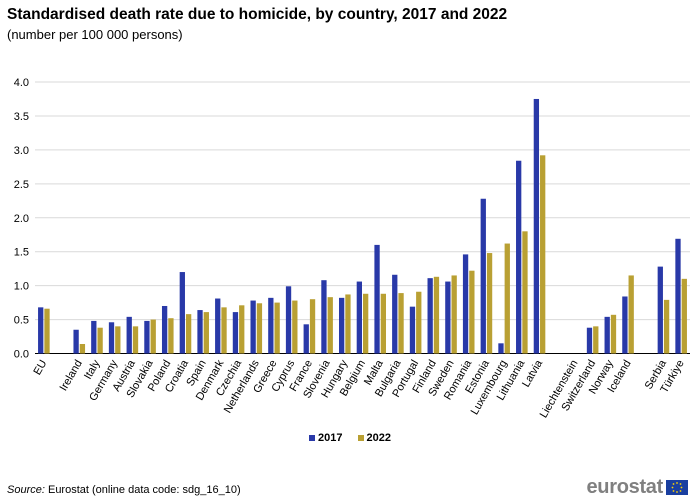  What do you see at coordinates (21, 117) in the screenshot?
I see `y-tick-label: 3.5` at bounding box center [21, 117].